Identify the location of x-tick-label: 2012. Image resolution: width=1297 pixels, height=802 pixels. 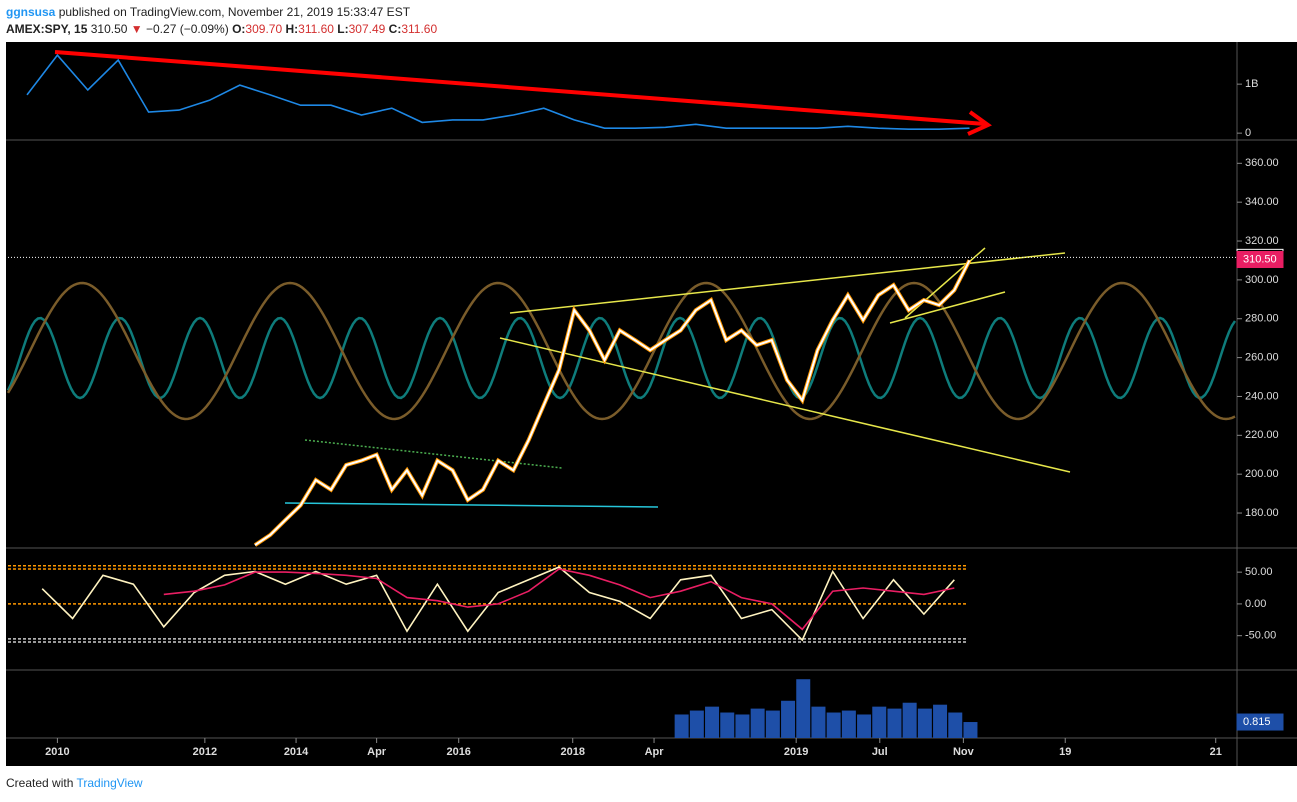
(205, 752).